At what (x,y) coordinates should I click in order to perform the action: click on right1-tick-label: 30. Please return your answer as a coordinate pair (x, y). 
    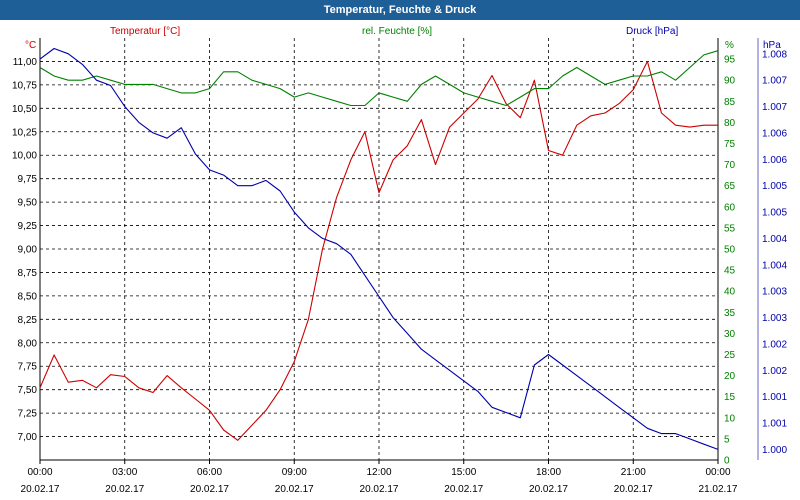
    Looking at the image, I should click on (730, 334).